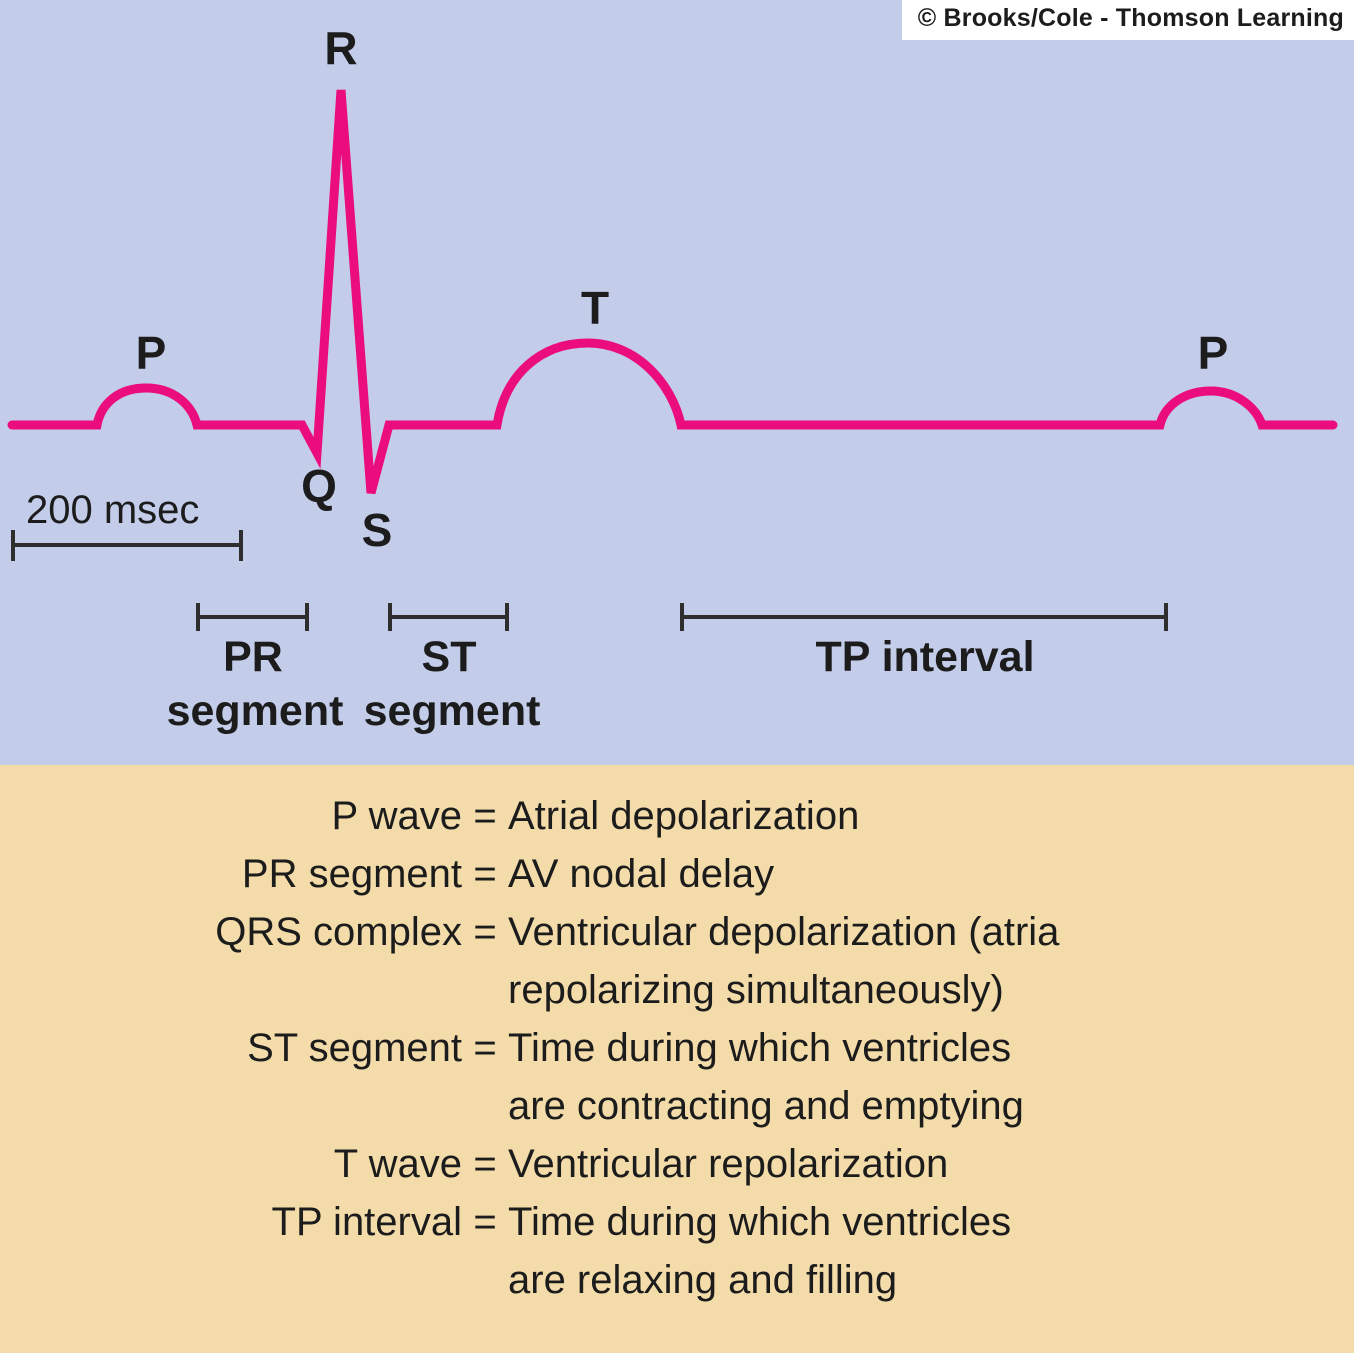 The width and height of the screenshot is (1354, 1353). I want to click on legend-term: QRS complex, so click(338, 932).